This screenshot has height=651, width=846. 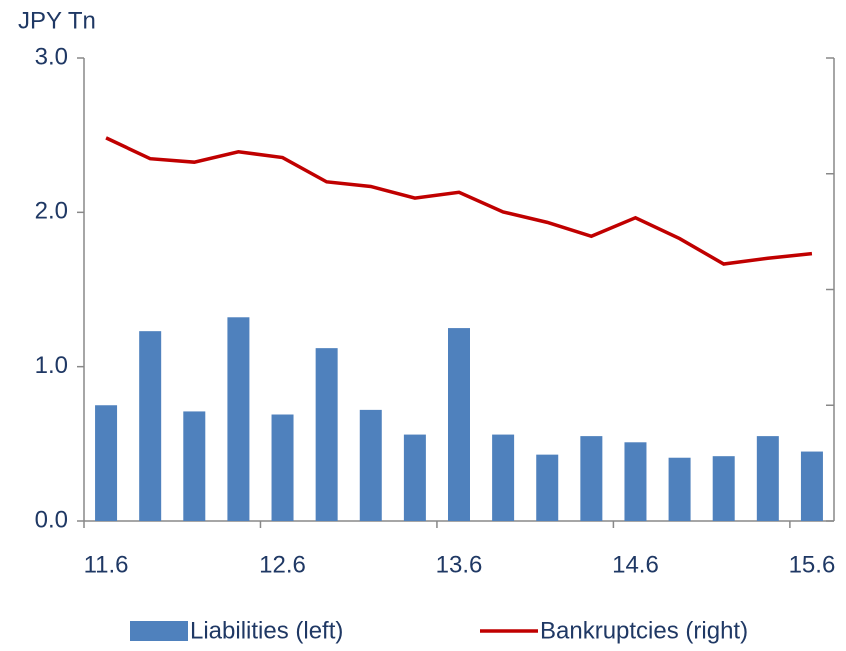 I want to click on x-tick-label: 13.6, so click(x=459, y=564).